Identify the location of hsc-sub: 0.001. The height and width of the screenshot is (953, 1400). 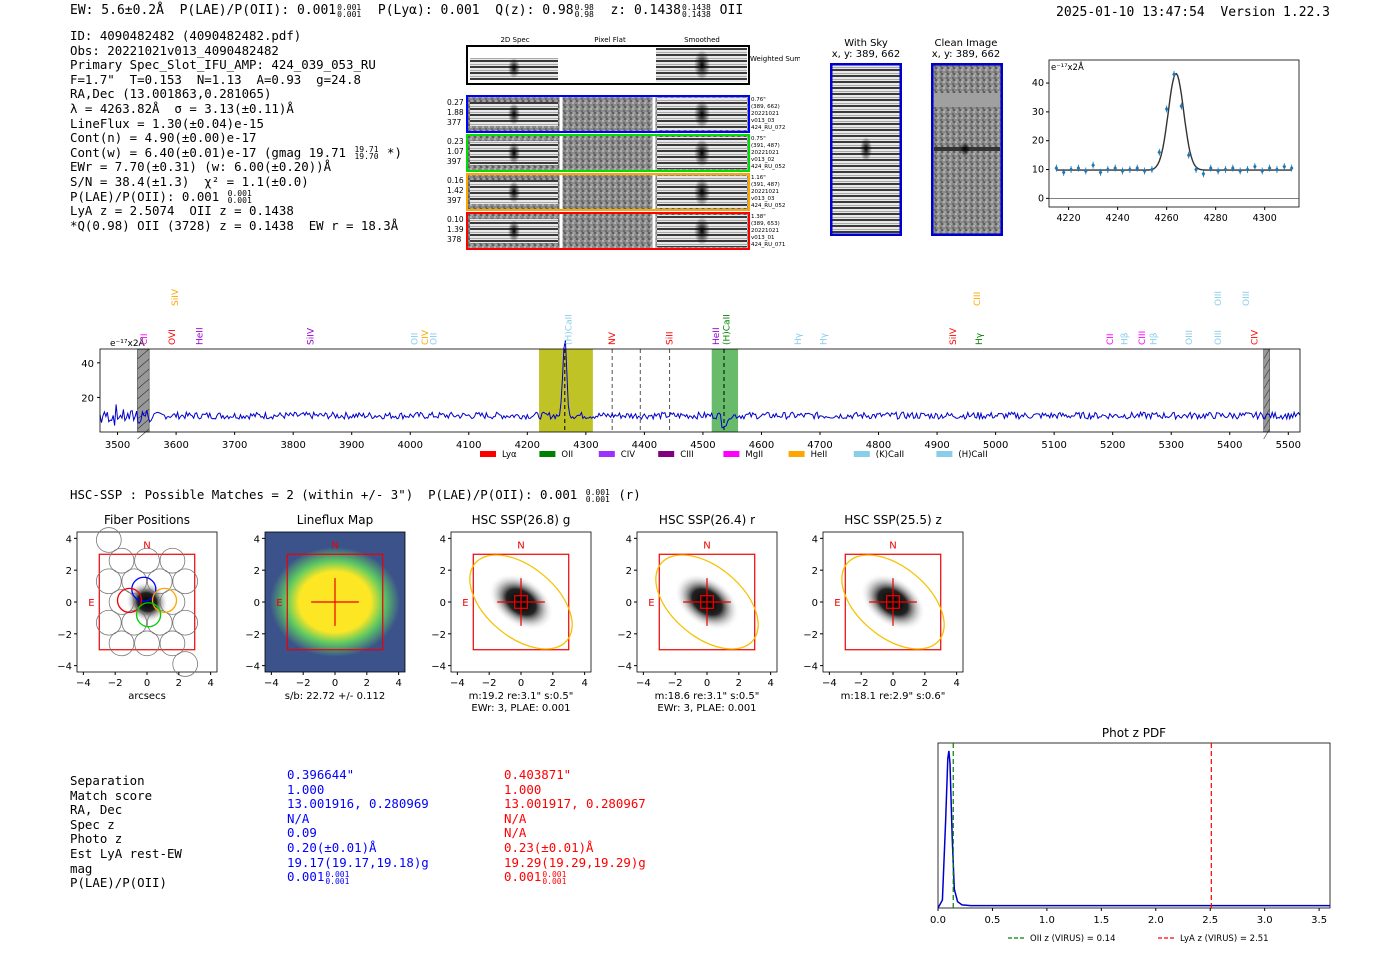
(597, 499).